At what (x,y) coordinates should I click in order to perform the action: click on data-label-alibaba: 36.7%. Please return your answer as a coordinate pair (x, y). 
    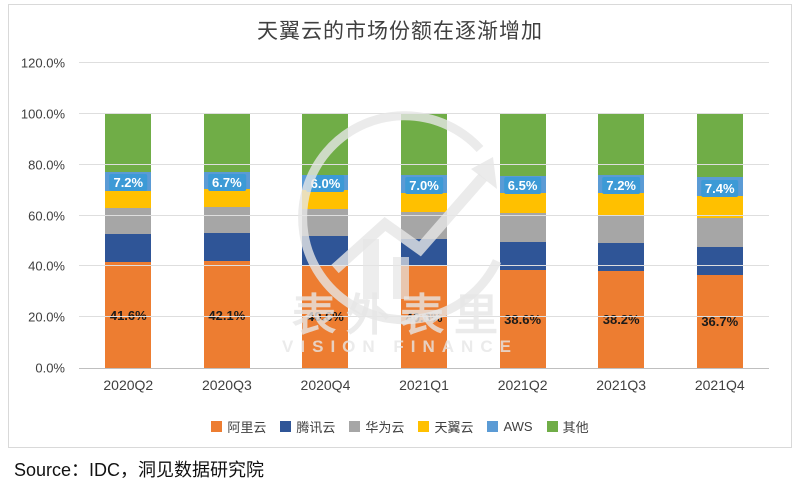
    Looking at the image, I should click on (720, 322).